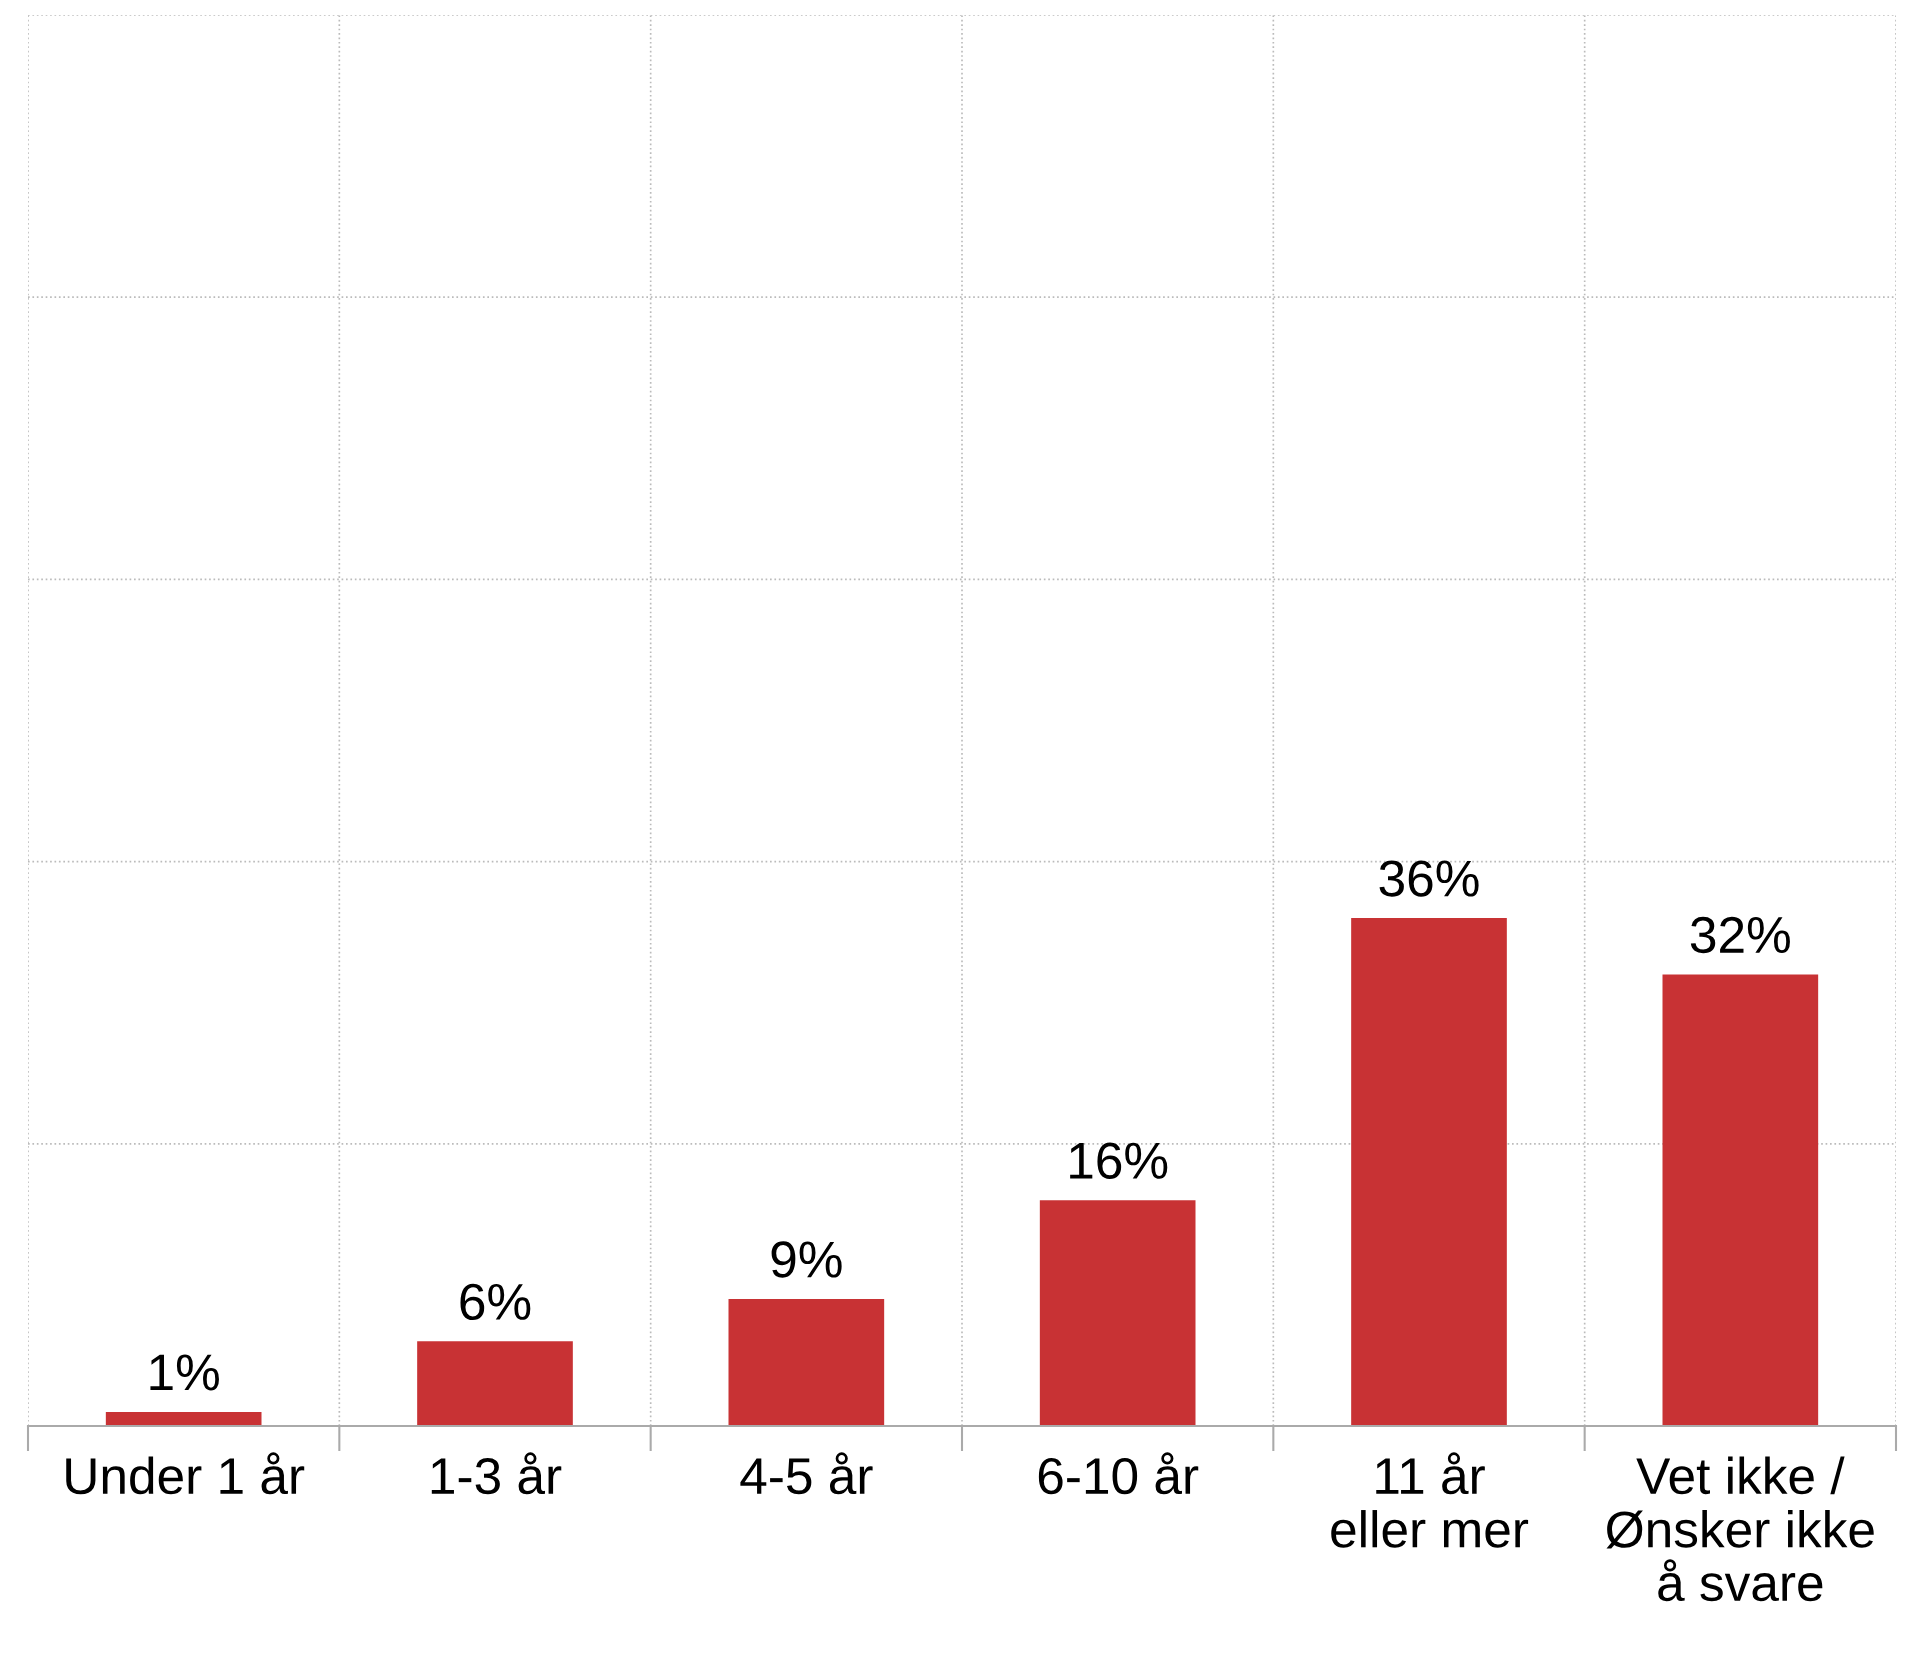 This screenshot has height=1658, width=1911. I want to click on data-label: 6%, so click(495, 1302).